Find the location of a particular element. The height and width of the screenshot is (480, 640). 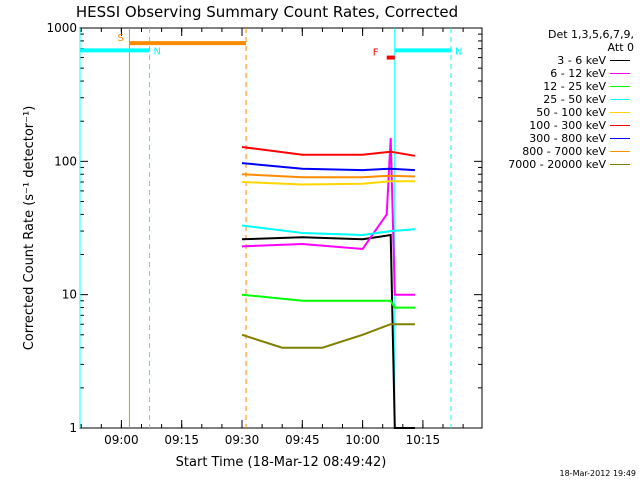

legend-item: 800 - 7000 keV is located at coordinates (554, 151).